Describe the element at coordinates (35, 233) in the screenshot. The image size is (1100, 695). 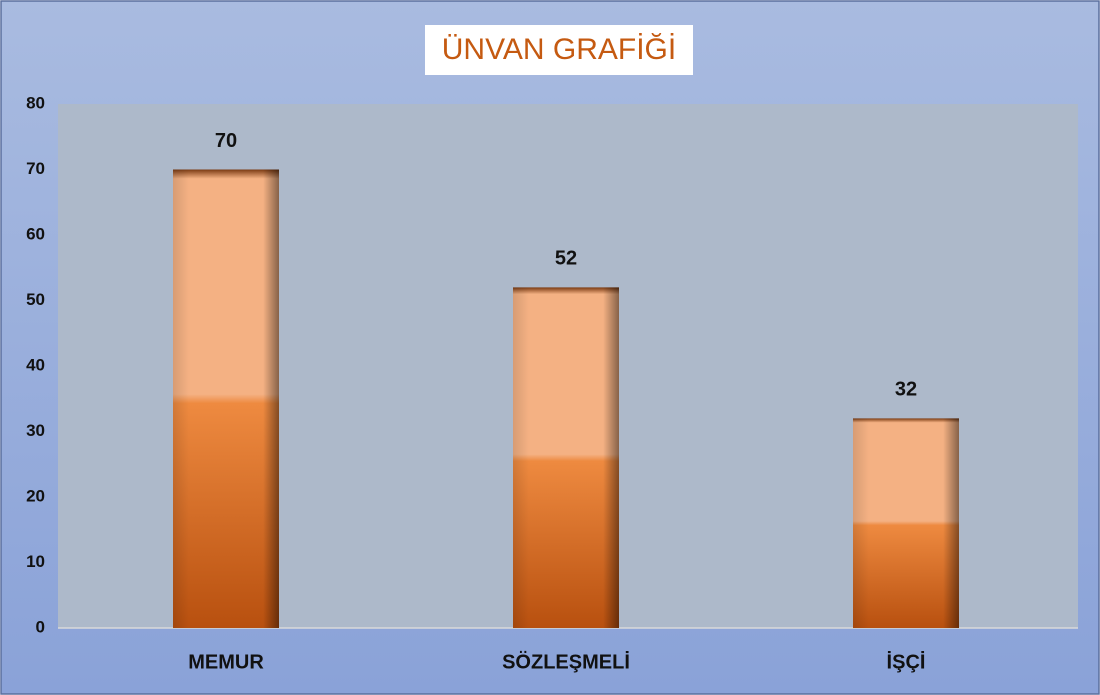
I see `y-tick-label: 60` at that location.